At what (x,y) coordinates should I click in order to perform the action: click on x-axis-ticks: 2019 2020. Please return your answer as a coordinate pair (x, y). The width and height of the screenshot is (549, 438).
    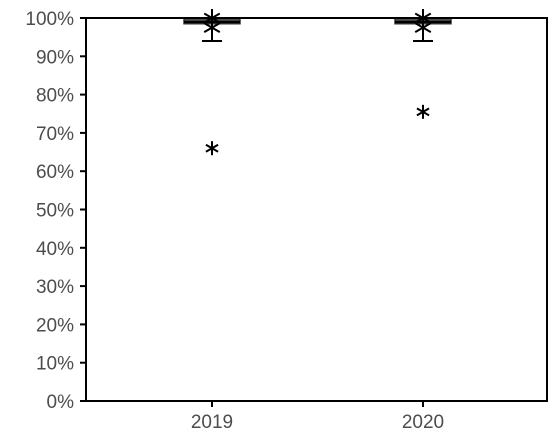
    Looking at the image, I should click on (317, 417).